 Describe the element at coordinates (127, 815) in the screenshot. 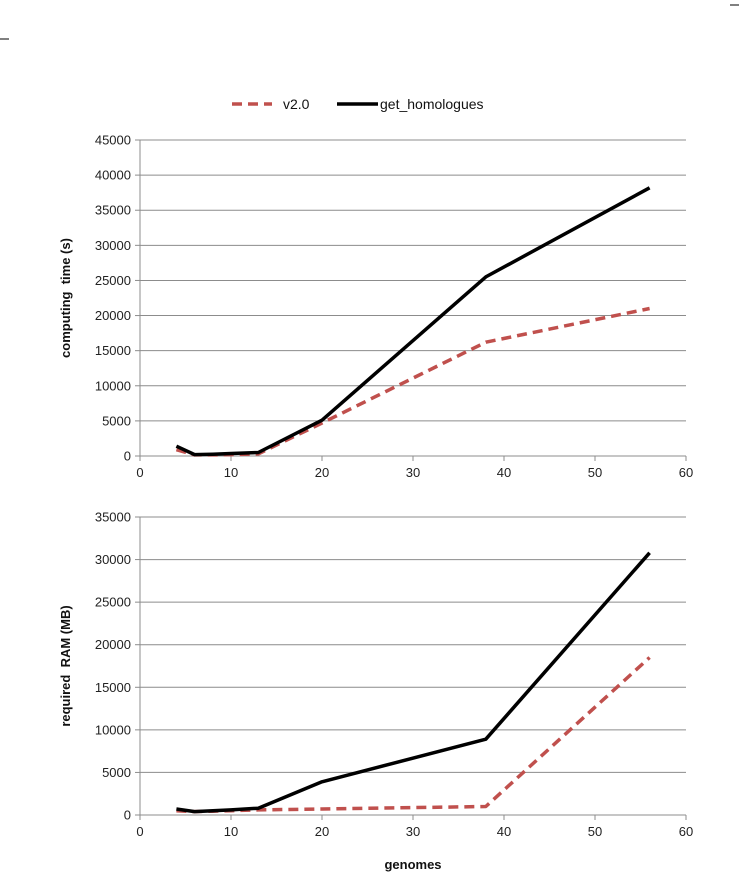

I see `ram-y-tick-label: 0` at that location.